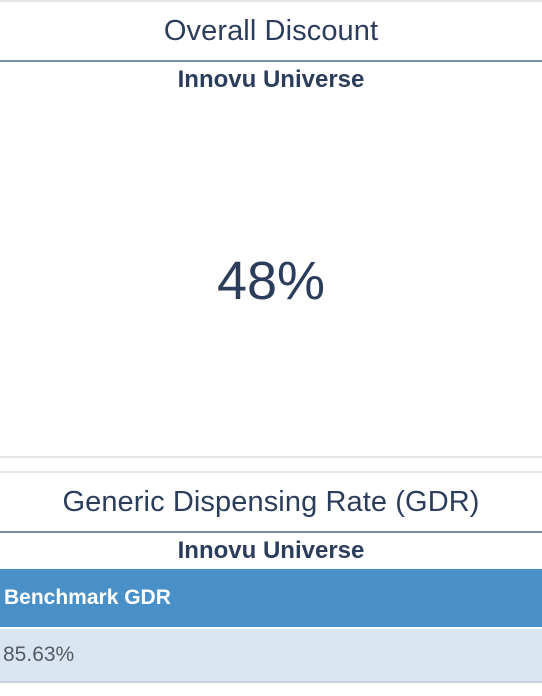 The height and width of the screenshot is (696, 542). What do you see at coordinates (271, 281) in the screenshot?
I see `overall-discount-value: 48%` at bounding box center [271, 281].